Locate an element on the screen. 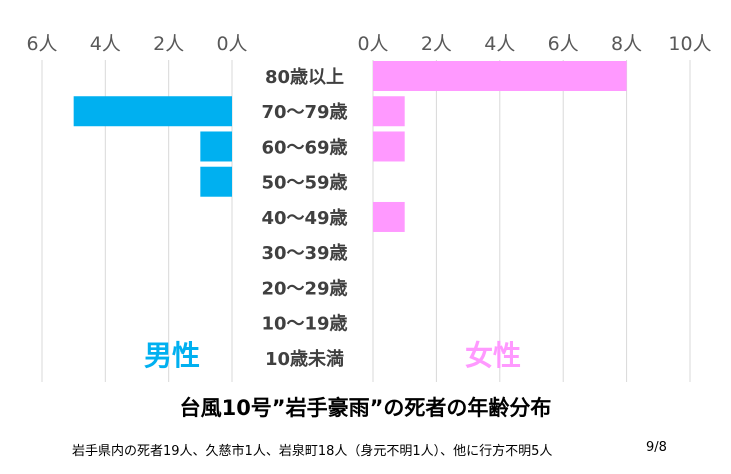  category-label: 10〜19歳 is located at coordinates (304, 324).